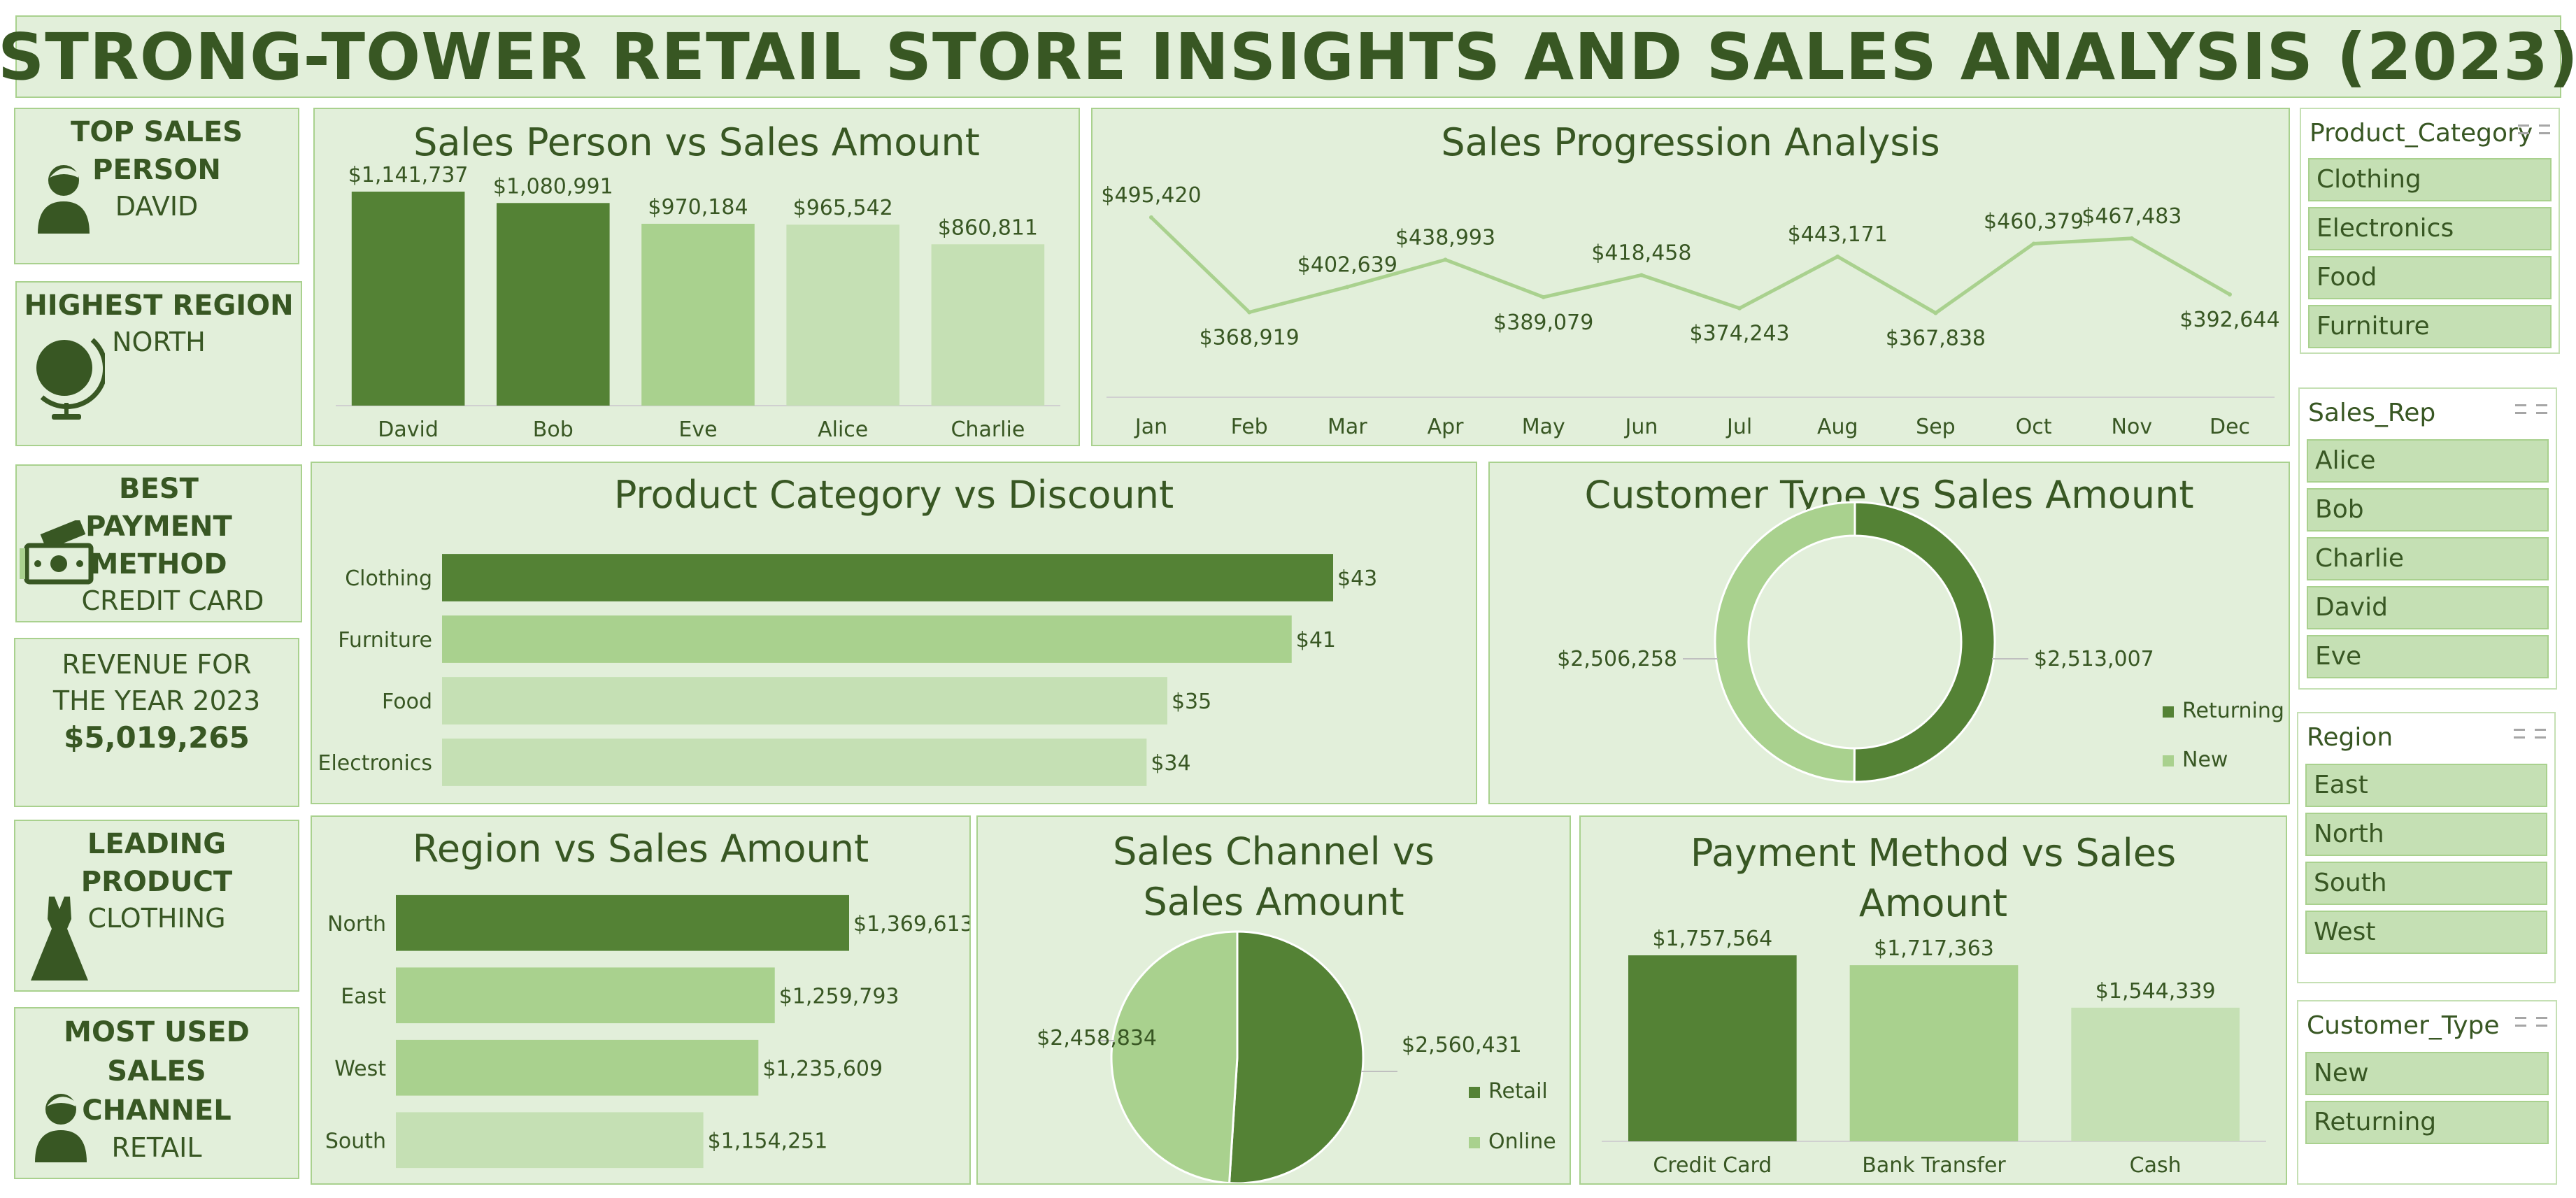 The image size is (2576, 1198). Describe the element at coordinates (1837, 427) in the screenshot. I see `category-label: Aug` at that location.